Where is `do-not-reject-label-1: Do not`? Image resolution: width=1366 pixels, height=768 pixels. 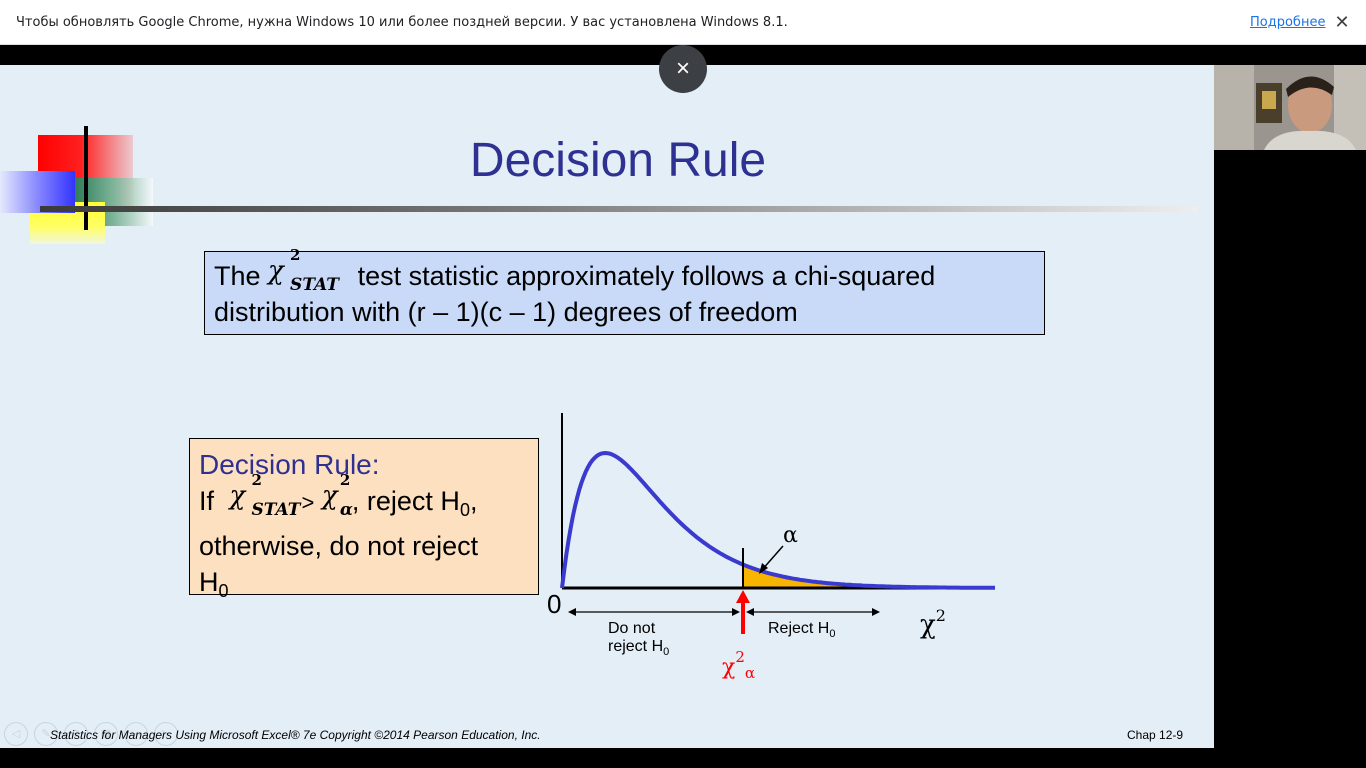 do-not-reject-label-1: Do not is located at coordinates (632, 628).